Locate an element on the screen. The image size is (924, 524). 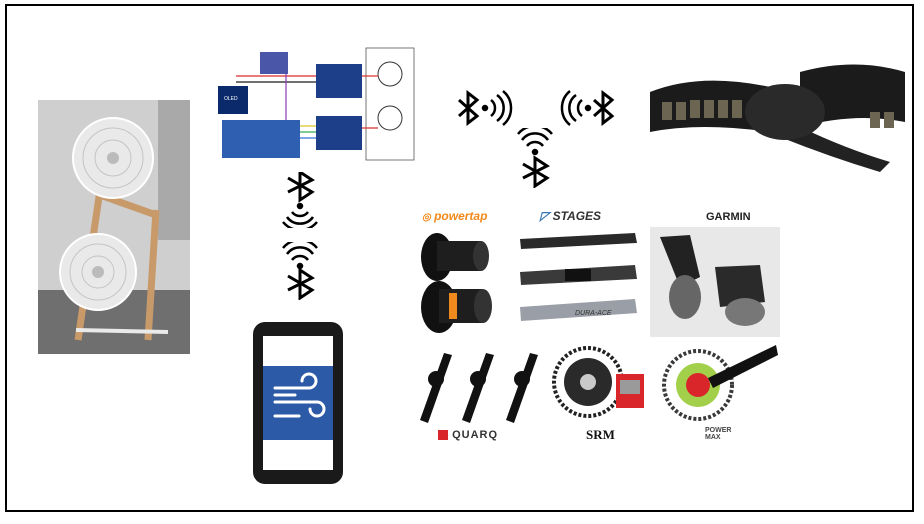
bluetooth-broadcast-left is located at coordinates (588, 108).